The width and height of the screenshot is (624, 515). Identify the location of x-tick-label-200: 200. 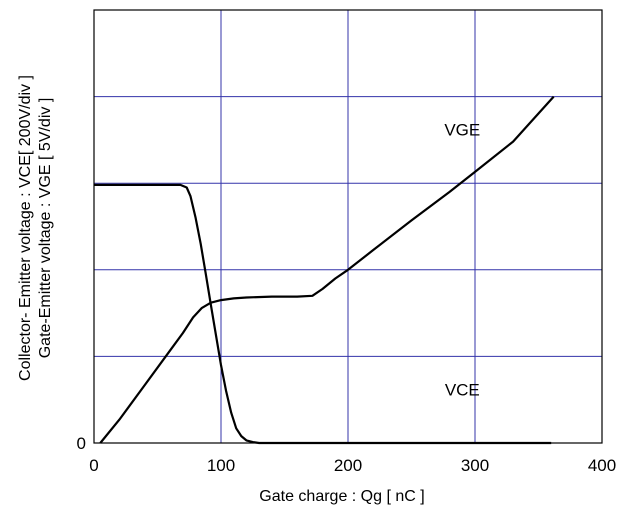
(348, 465).